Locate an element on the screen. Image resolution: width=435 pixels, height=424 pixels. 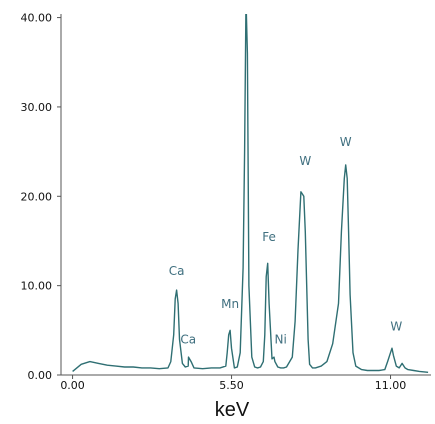
y-axis-ticks: 0.00 10.00 20.00 30.00 40.00 is located at coordinates (41, 197).